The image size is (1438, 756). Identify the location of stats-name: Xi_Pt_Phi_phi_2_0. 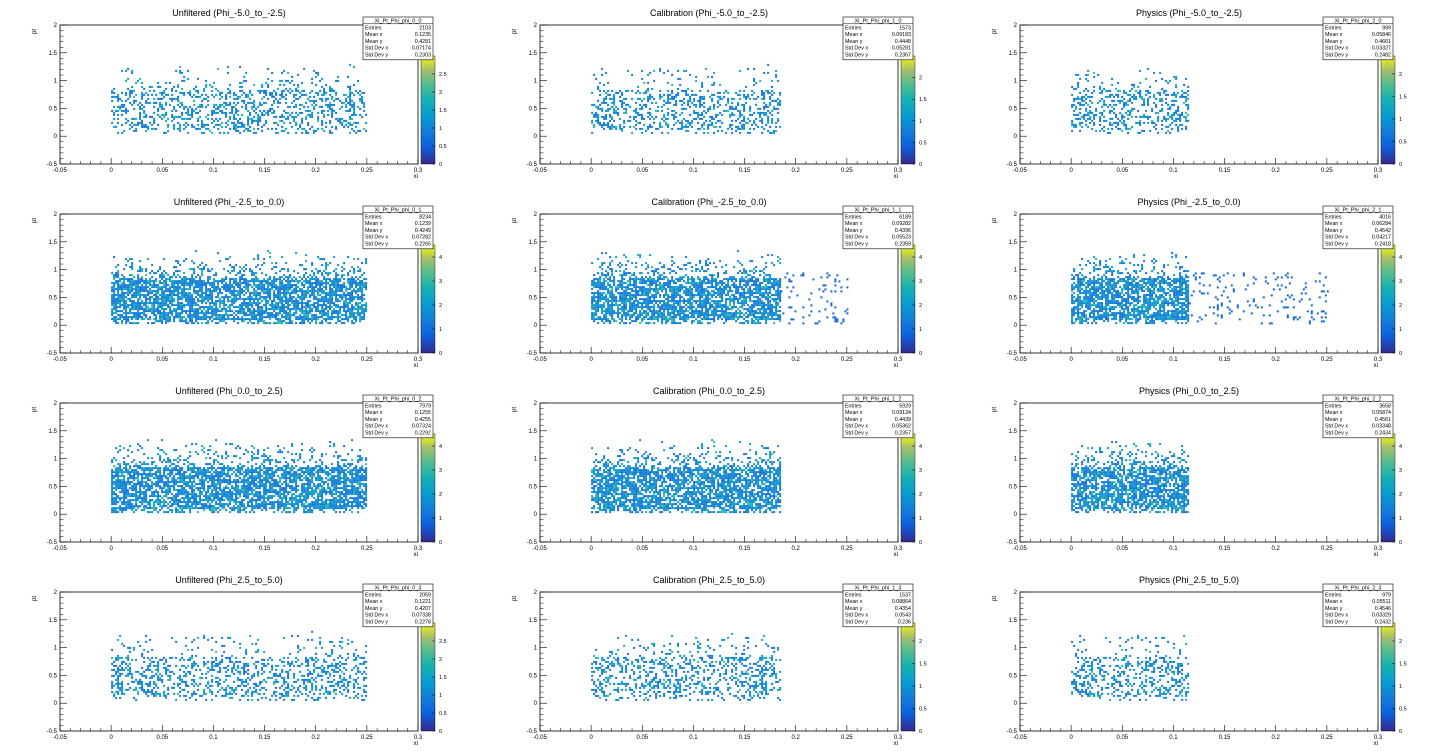
(1358, 22).